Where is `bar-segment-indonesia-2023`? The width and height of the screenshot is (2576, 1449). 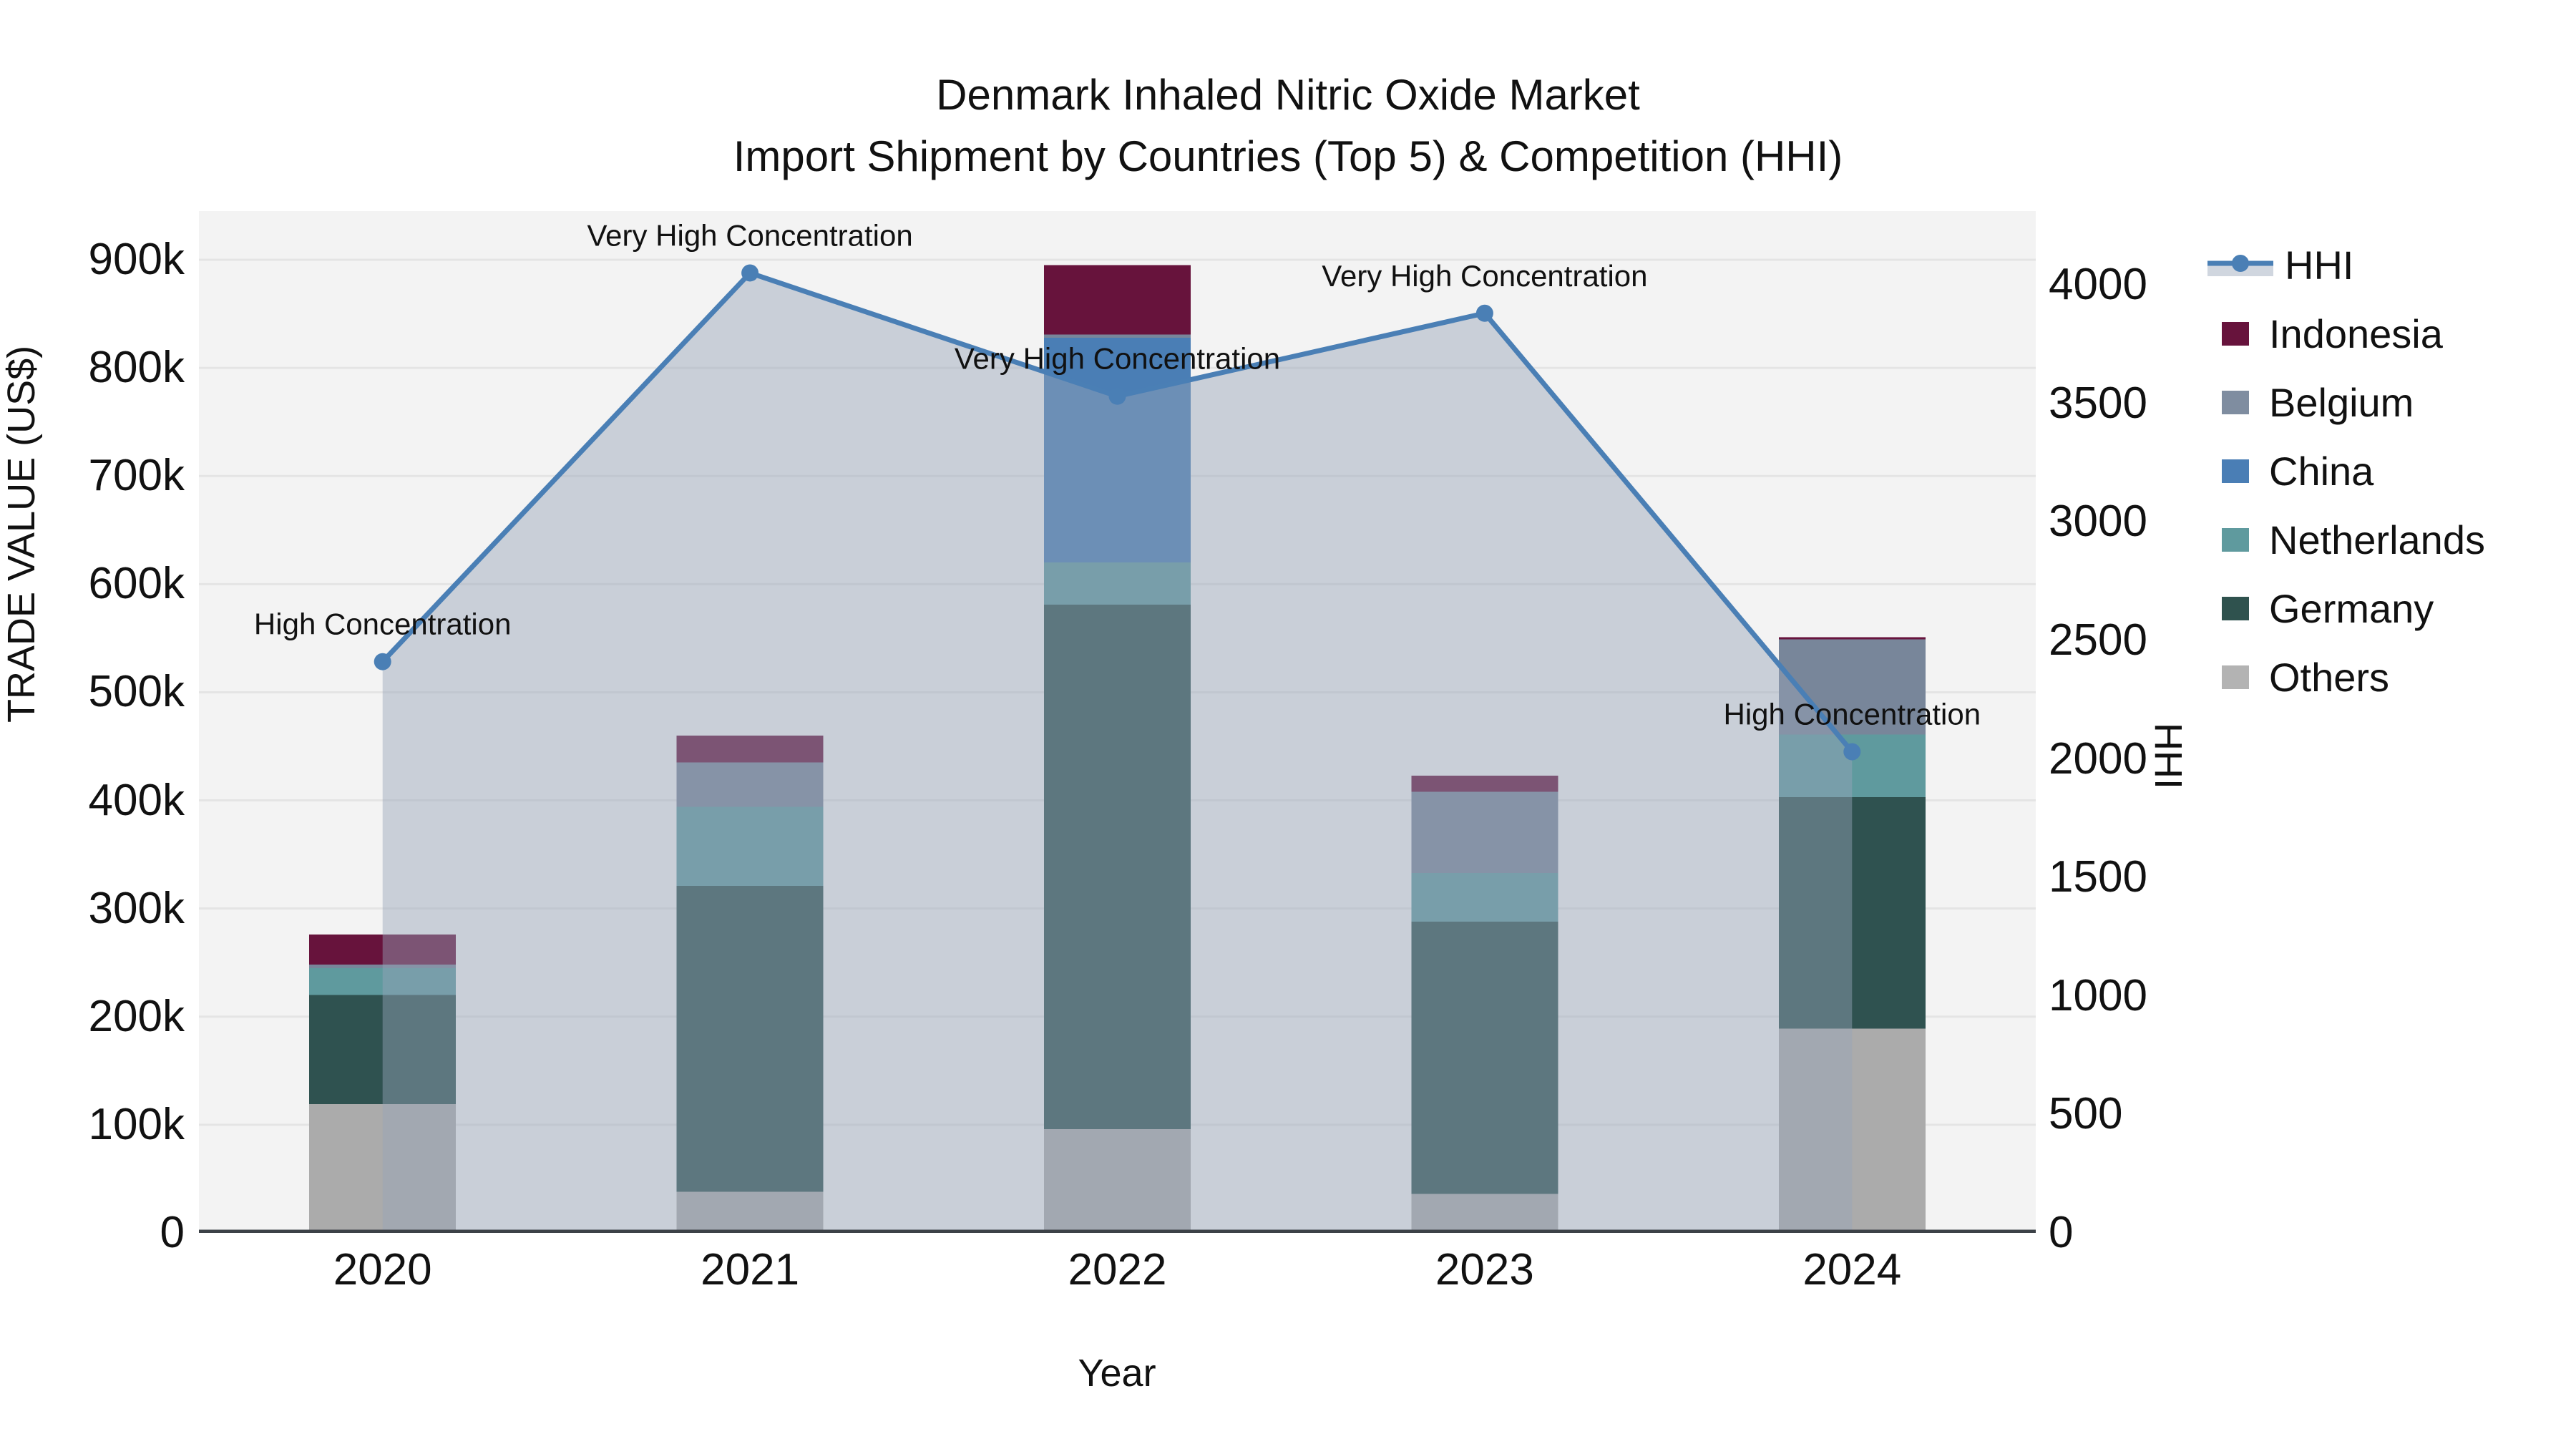
bar-segment-indonesia-2023 is located at coordinates (1484, 783).